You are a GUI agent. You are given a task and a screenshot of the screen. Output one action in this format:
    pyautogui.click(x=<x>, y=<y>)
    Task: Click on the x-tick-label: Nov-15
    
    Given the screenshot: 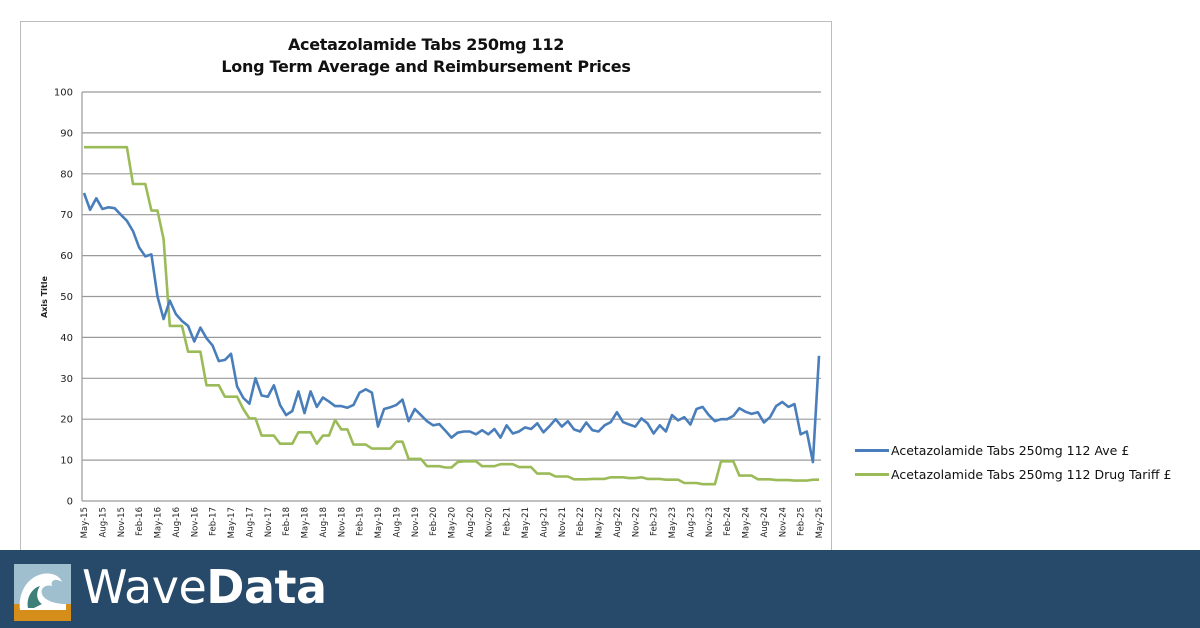 What is the action you would take?
    pyautogui.click(x=122, y=522)
    